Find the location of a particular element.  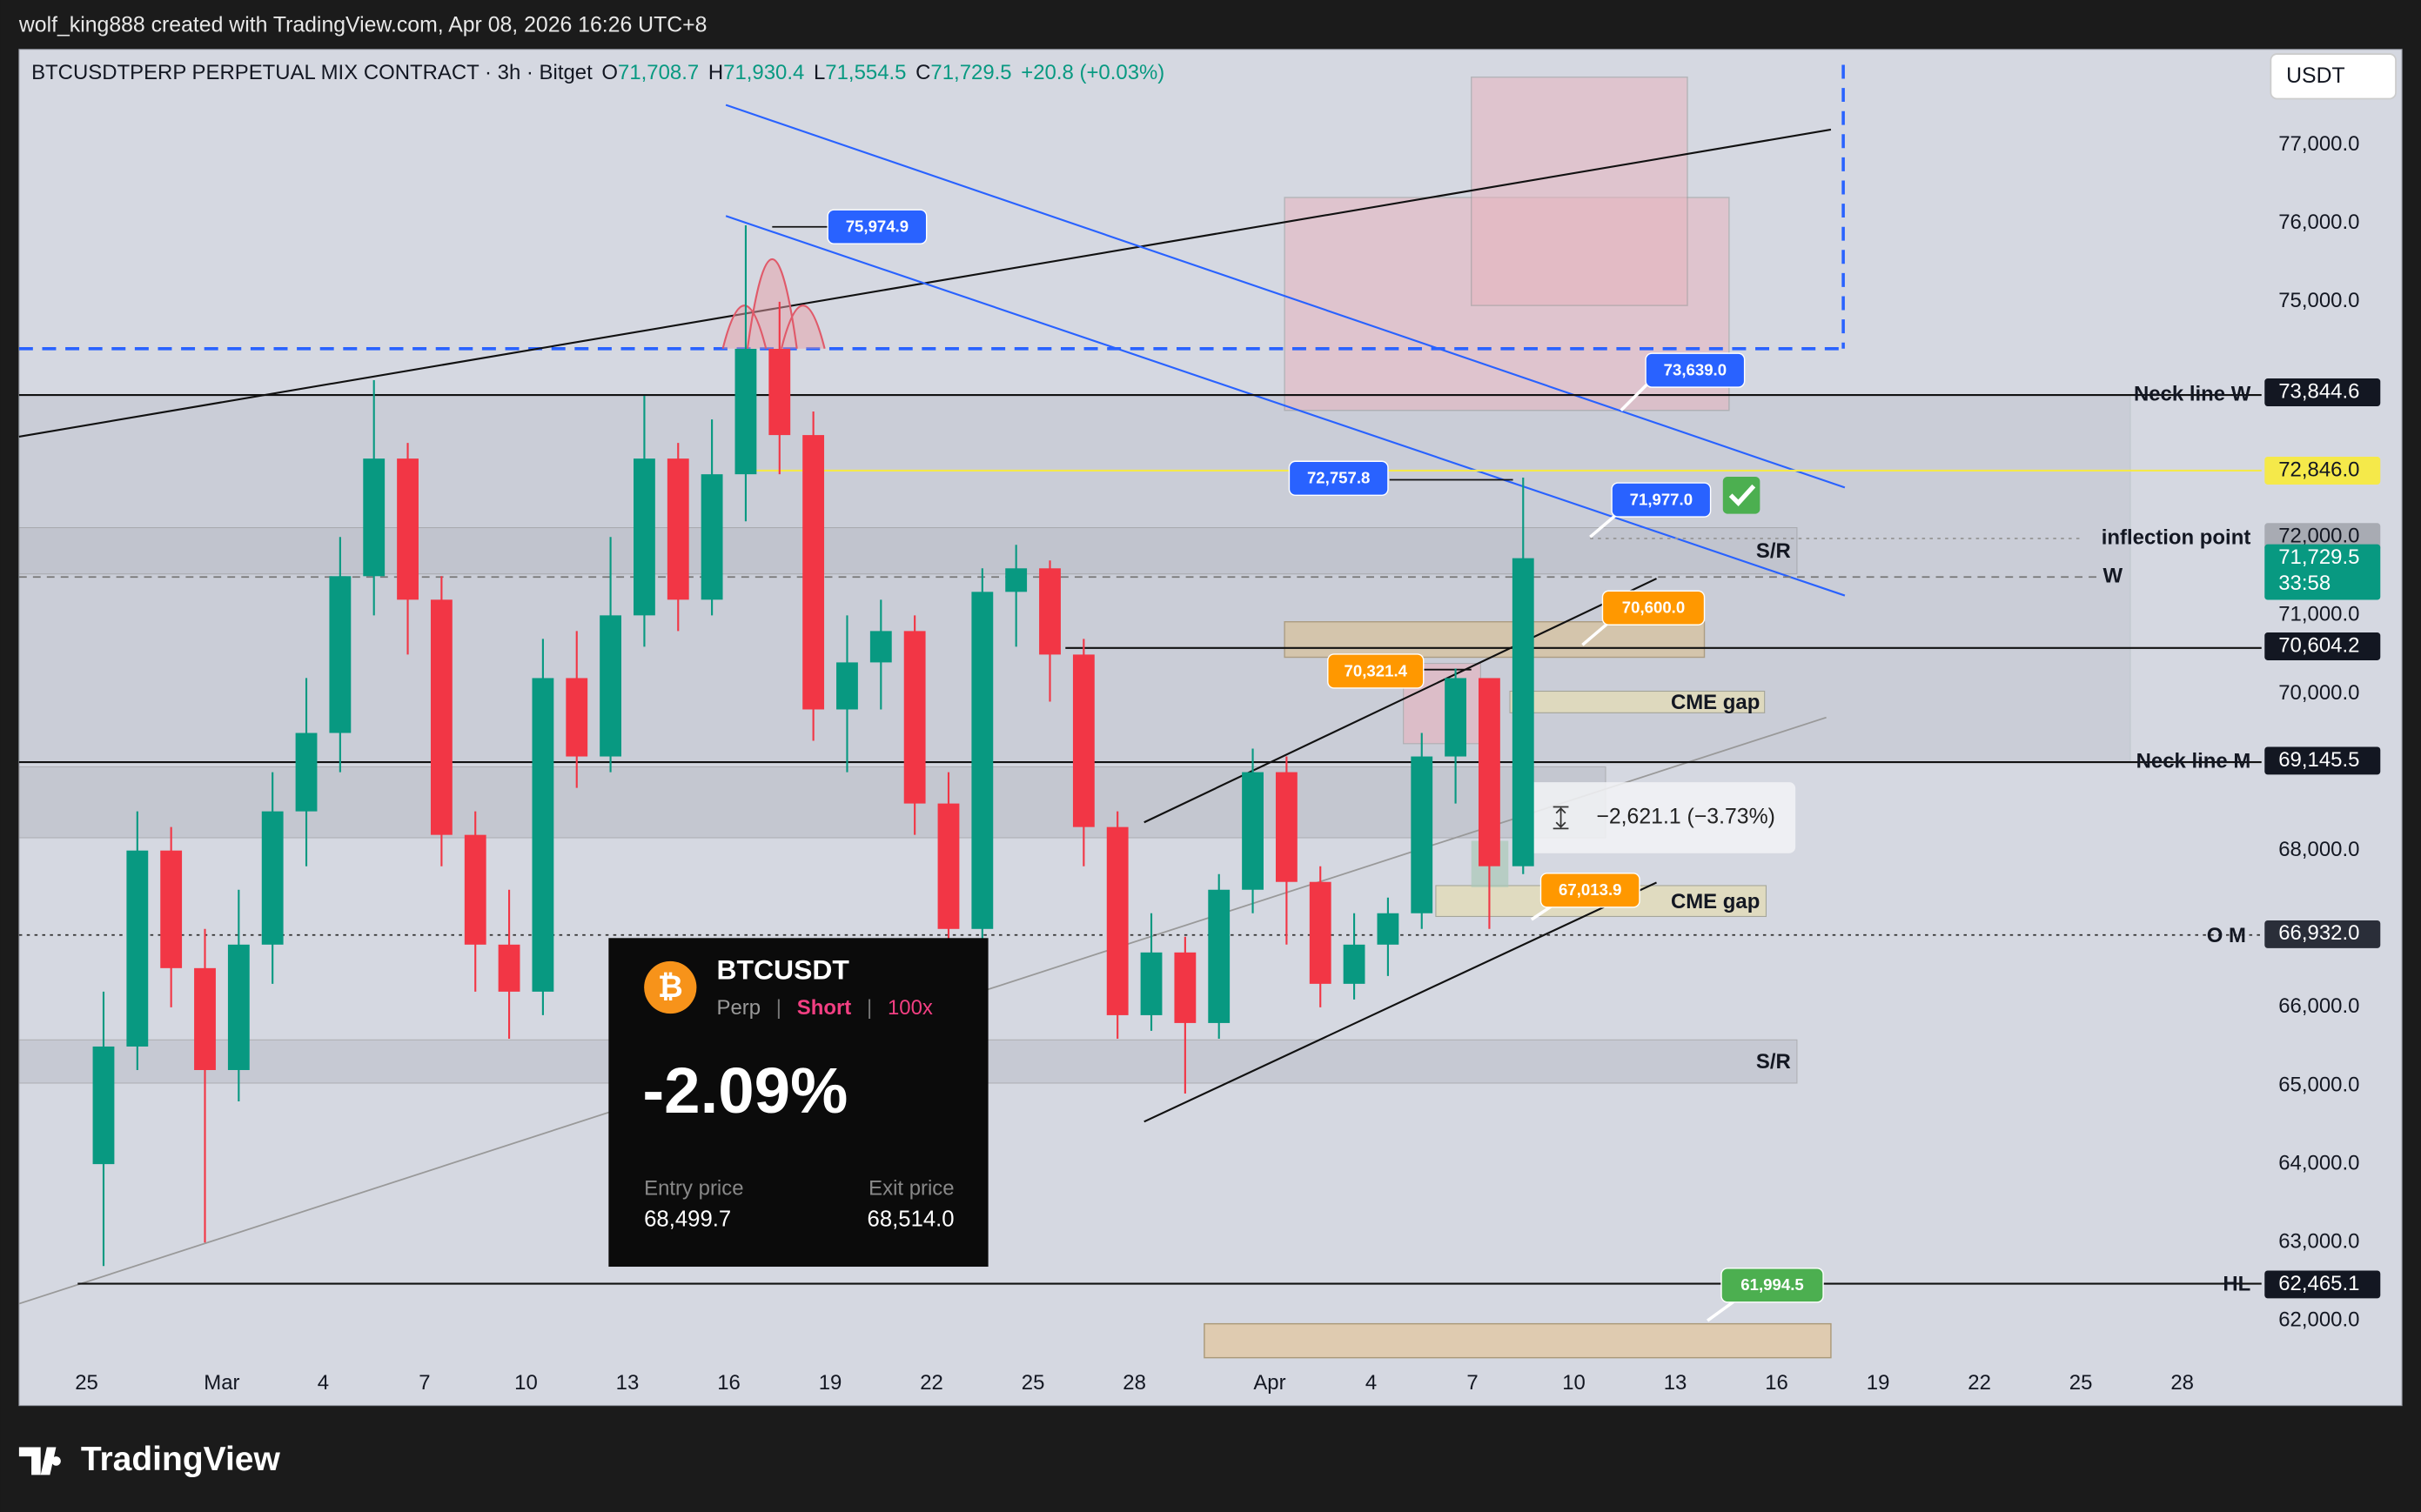

callout-label: 71,977.0 is located at coordinates (1661, 499).